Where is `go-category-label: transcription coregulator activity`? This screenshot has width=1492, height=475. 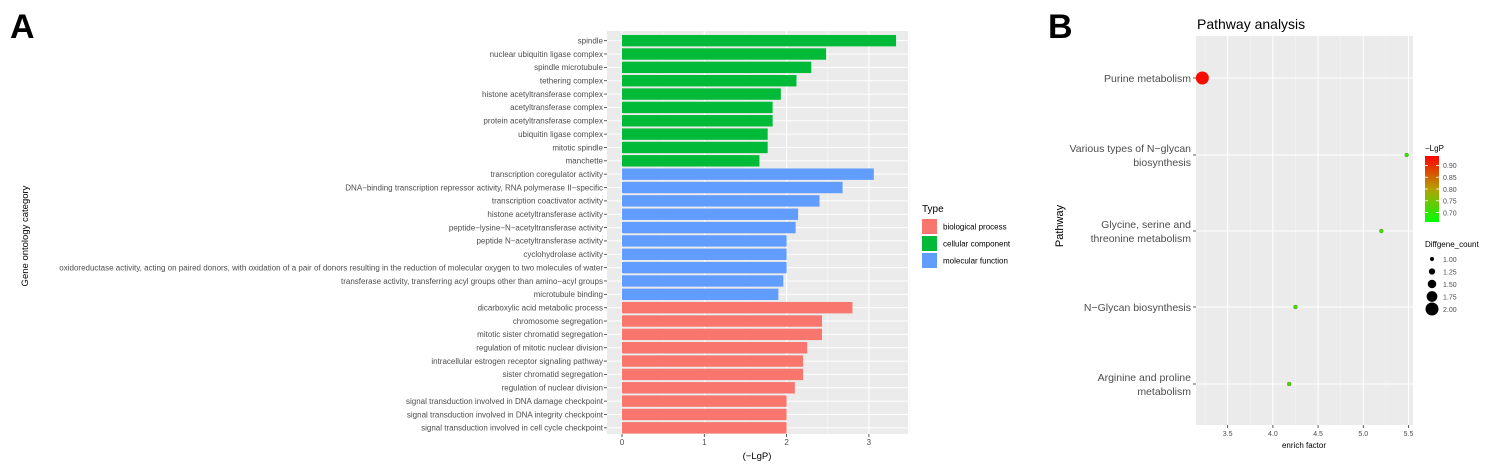 go-category-label: transcription coregulator activity is located at coordinates (547, 174).